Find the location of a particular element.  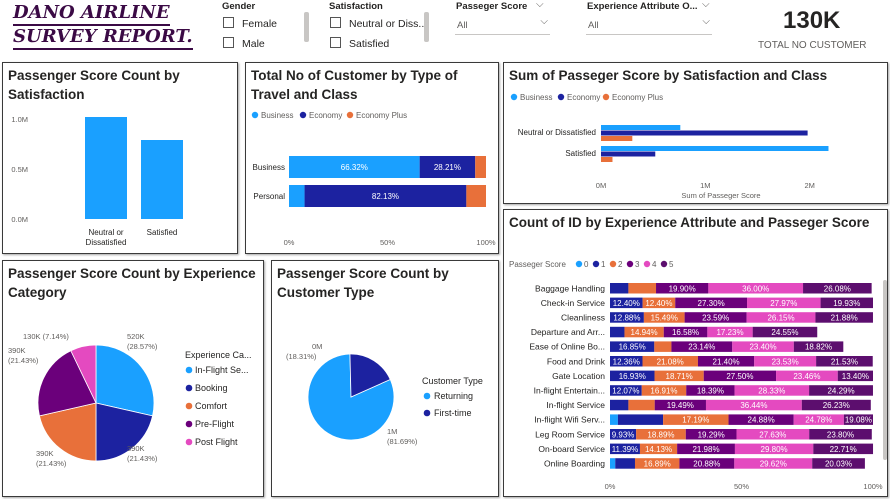

data-label: 12.40% is located at coordinates (658, 303).